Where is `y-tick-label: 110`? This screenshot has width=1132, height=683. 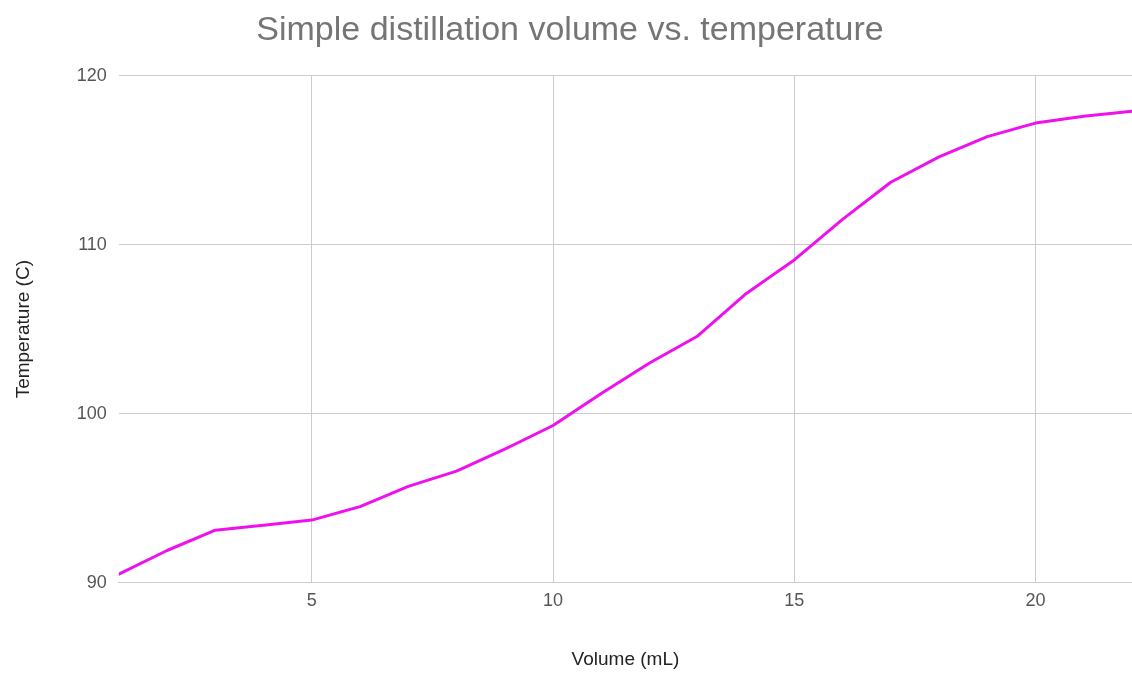 y-tick-label: 110 is located at coordinates (92, 243).